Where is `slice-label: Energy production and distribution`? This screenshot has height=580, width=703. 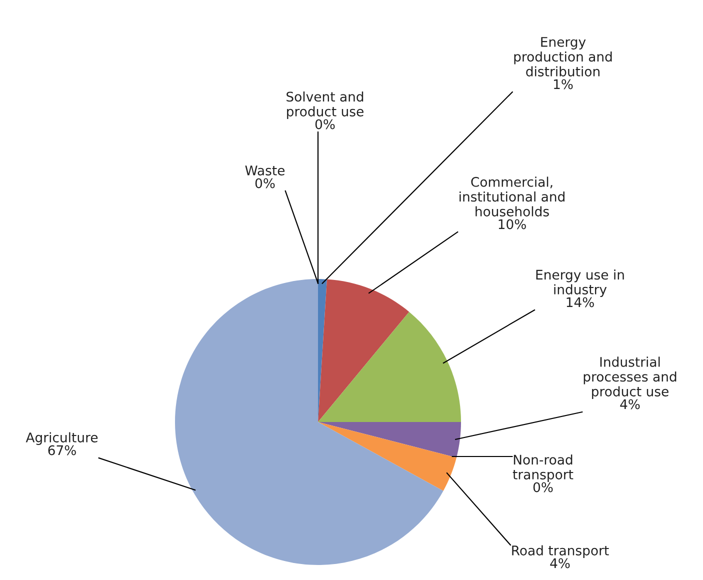 slice-label: Energy production and distribution is located at coordinates (563, 56).